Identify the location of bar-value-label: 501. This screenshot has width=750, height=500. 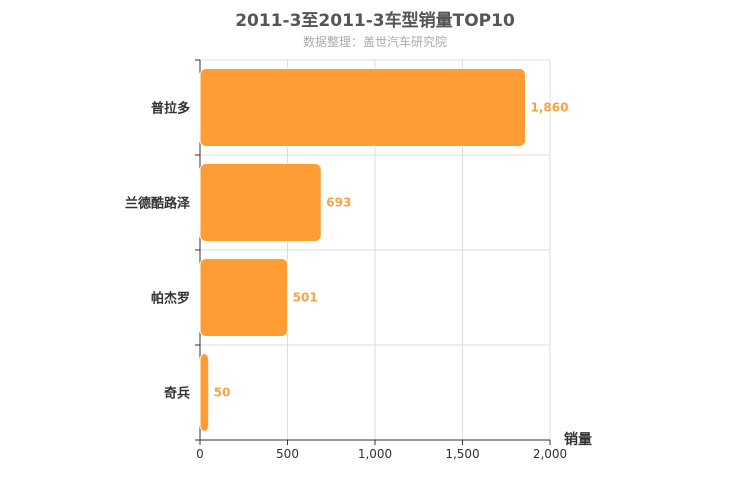
(305, 298).